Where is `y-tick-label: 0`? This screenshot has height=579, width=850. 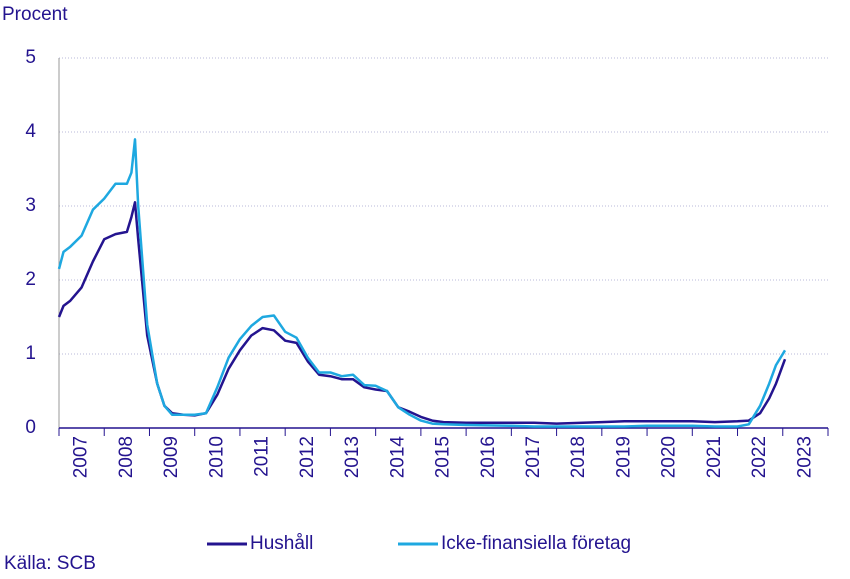 y-tick-label: 0 is located at coordinates (30, 427).